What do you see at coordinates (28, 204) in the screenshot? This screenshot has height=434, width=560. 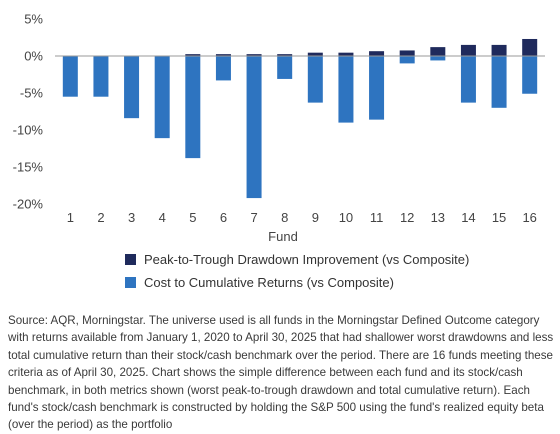 I see `y-tick-label: -20%` at bounding box center [28, 204].